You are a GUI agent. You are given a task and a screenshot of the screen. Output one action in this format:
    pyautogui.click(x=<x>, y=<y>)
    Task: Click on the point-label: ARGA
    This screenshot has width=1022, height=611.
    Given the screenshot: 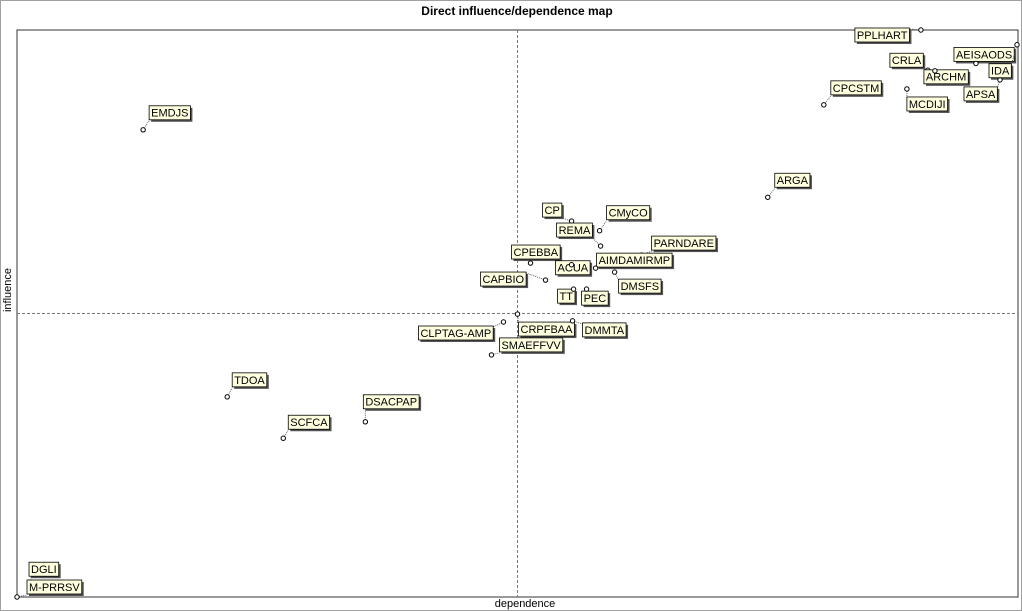 What is the action you would take?
    pyautogui.click(x=793, y=181)
    